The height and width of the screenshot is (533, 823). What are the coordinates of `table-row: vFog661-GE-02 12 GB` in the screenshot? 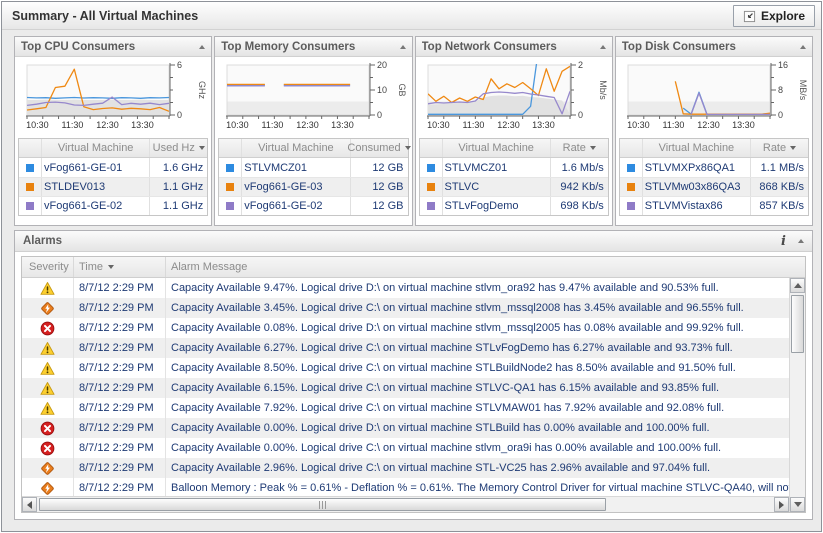 It's located at (313, 205).